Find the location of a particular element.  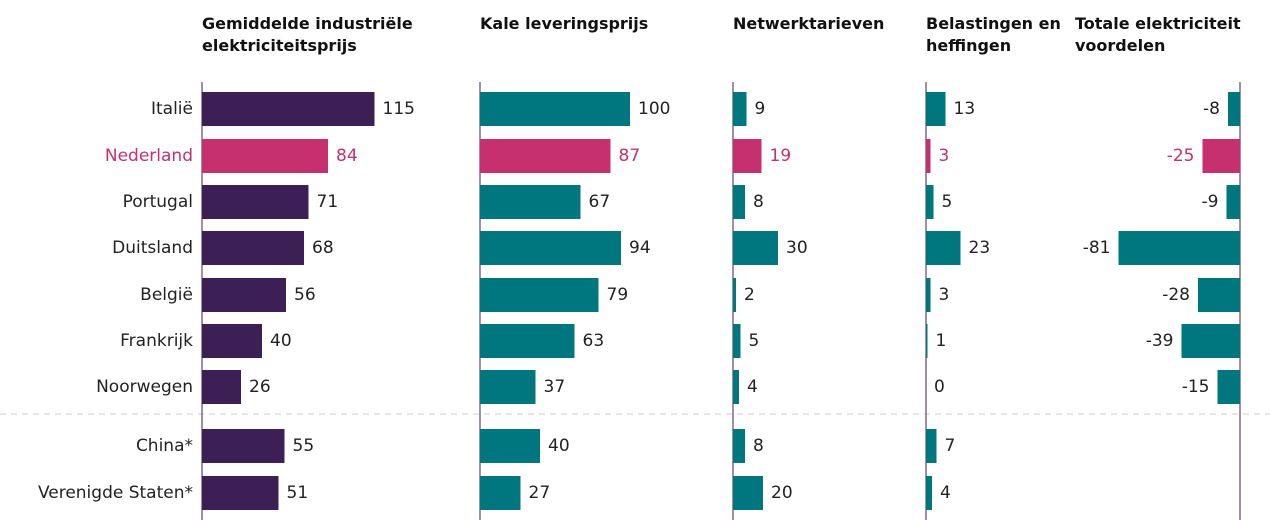

panel-title: Totale elektriciteit voordelen is located at coordinates (1158, 34).